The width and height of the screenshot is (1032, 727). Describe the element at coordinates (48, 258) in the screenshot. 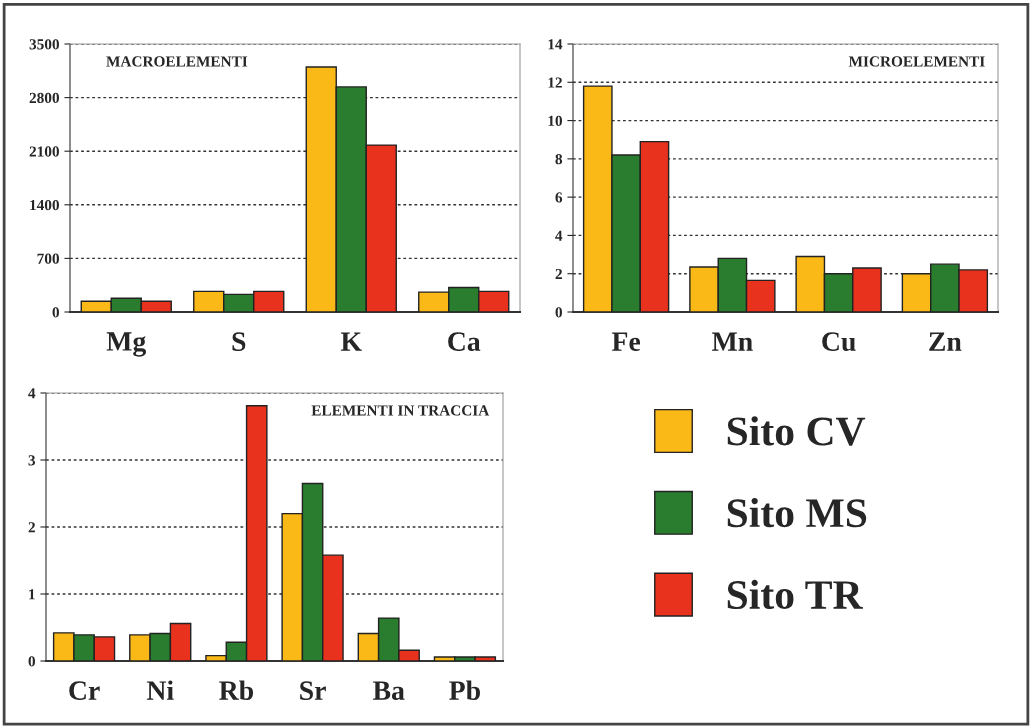

I see `y-tick-label: 700` at that location.